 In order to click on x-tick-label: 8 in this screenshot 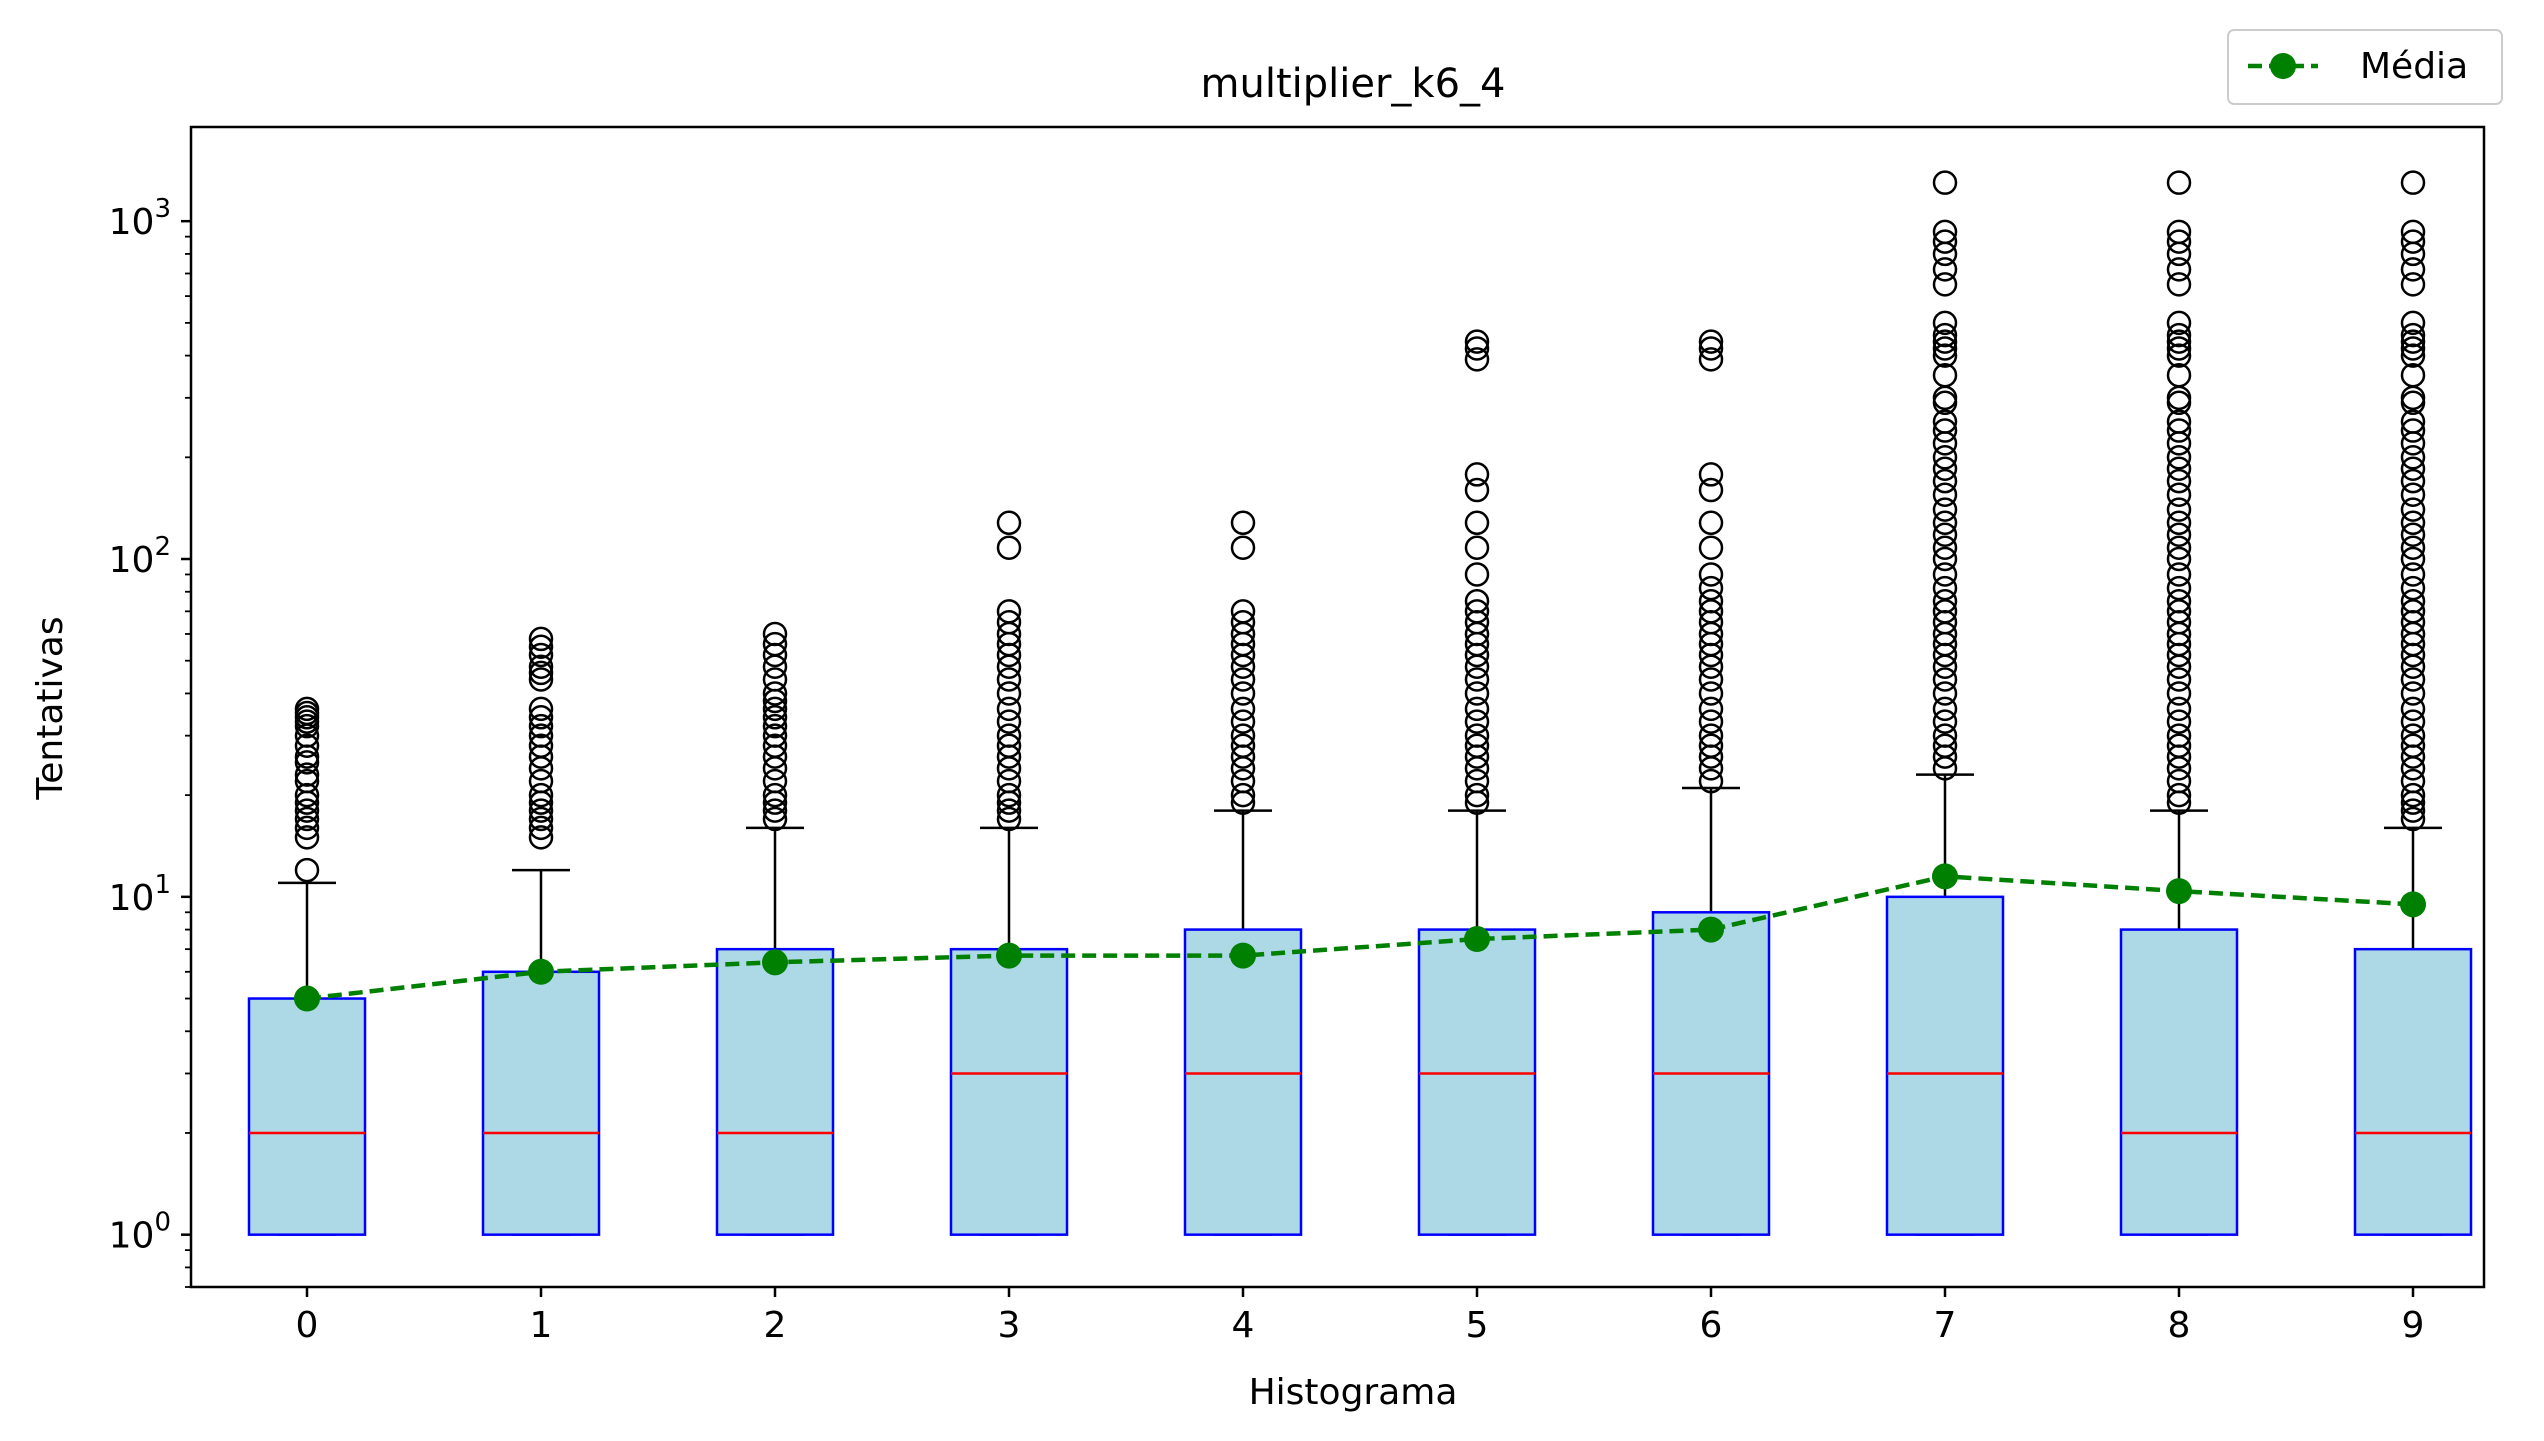, I will do `click(2179, 1325)`.